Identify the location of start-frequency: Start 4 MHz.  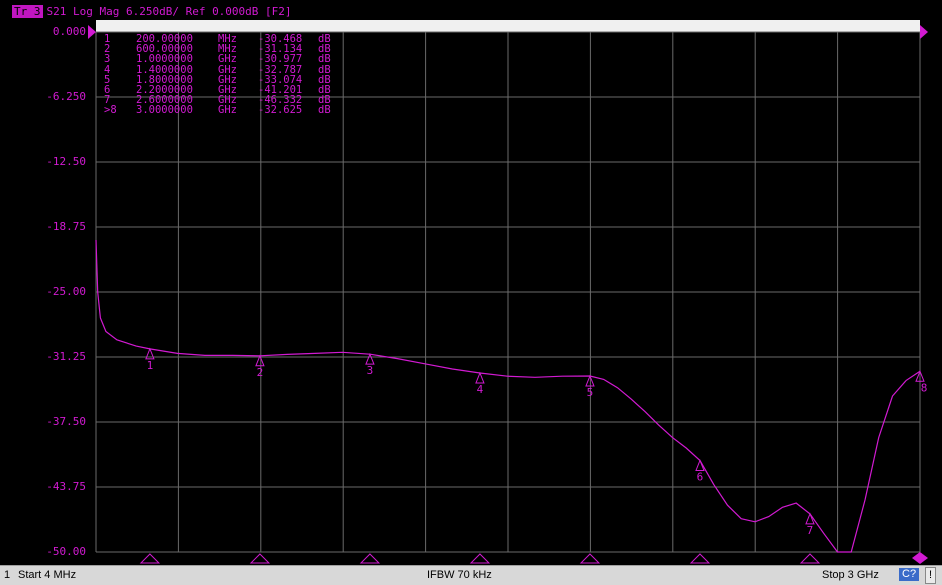
(47, 575).